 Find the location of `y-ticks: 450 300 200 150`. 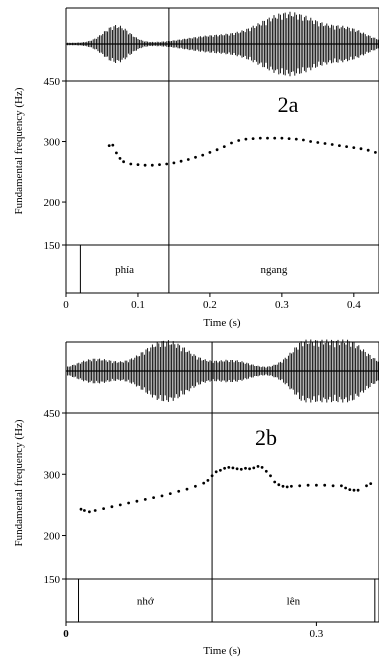

y-ticks: 450 300 200 150 is located at coordinates (55, 497).